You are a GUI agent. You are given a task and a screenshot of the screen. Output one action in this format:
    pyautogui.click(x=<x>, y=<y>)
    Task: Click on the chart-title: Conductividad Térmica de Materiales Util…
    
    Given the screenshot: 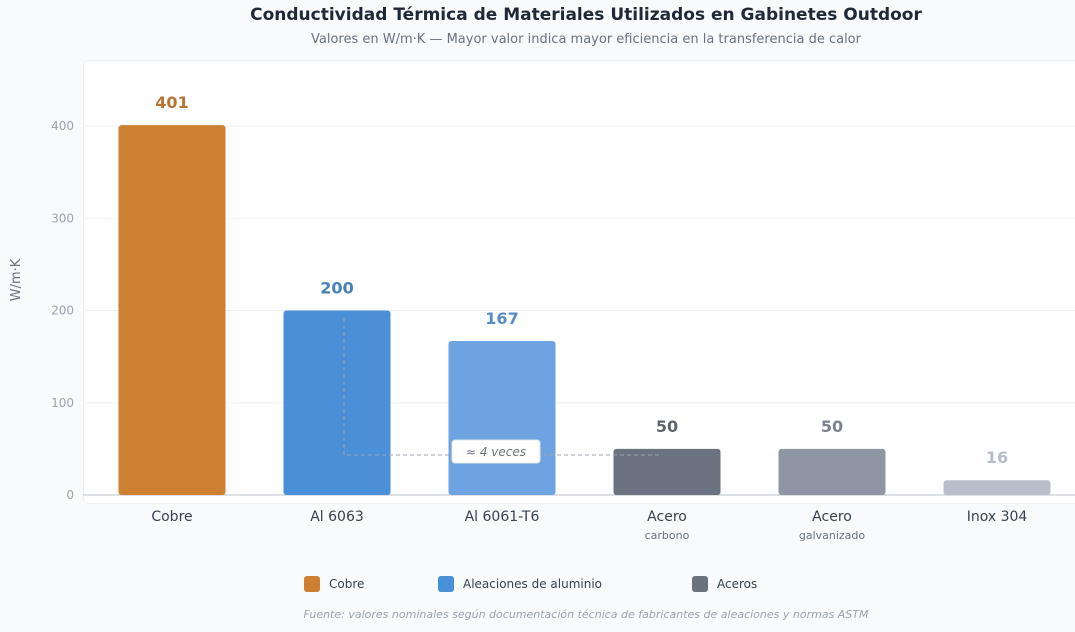 What is the action you would take?
    pyautogui.click(x=586, y=15)
    